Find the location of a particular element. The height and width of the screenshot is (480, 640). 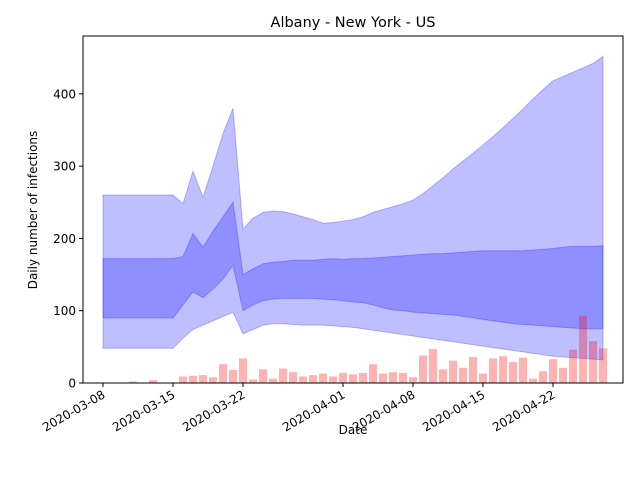

chart-title: Albany - New York - US is located at coordinates (353, 23).